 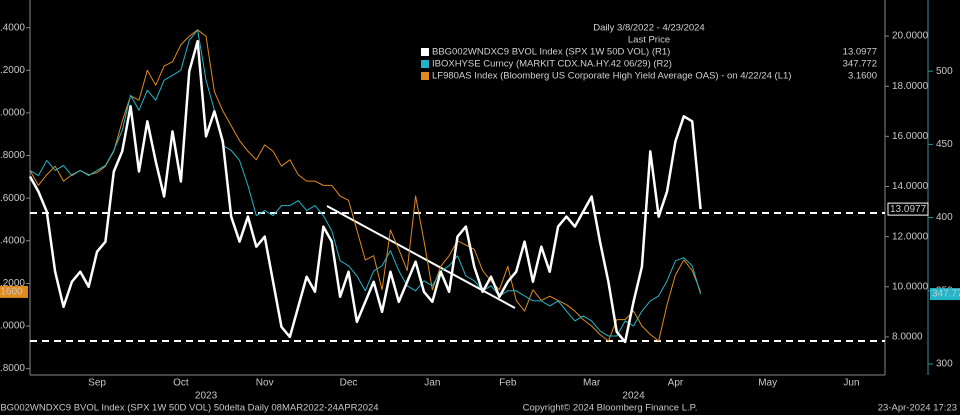 I want to click on y2-tick-label: 8.0000, so click(x=907, y=337).